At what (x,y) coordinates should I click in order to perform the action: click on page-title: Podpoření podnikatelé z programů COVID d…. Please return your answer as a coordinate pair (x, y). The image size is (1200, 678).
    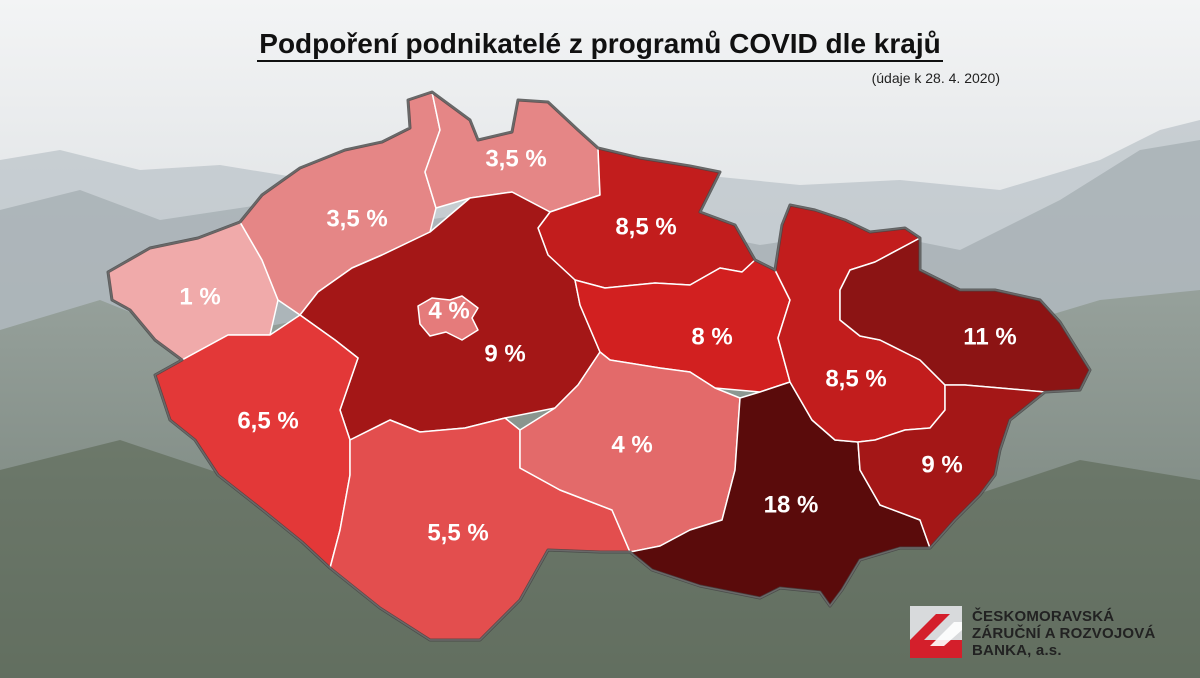
    Looking at the image, I should click on (600, 45).